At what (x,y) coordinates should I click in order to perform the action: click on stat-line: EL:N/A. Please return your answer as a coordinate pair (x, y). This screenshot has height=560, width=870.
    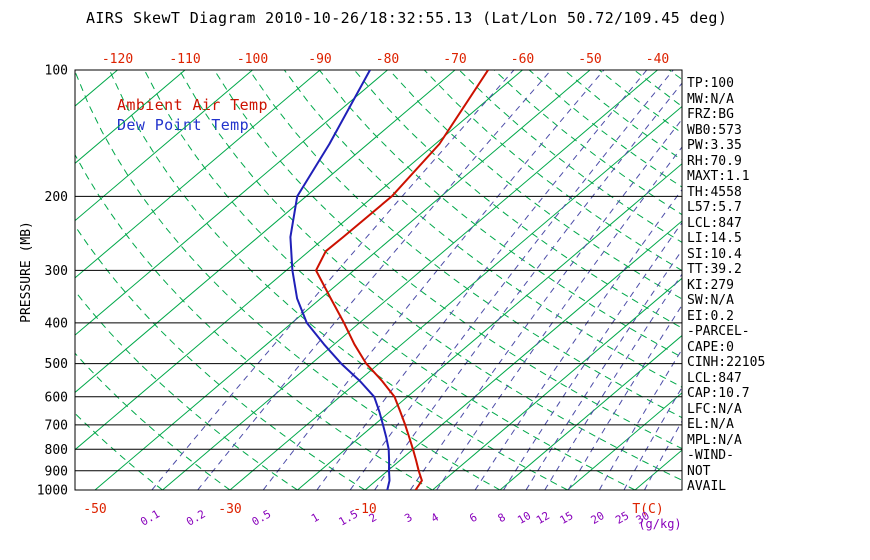
    Looking at the image, I should click on (710, 424).